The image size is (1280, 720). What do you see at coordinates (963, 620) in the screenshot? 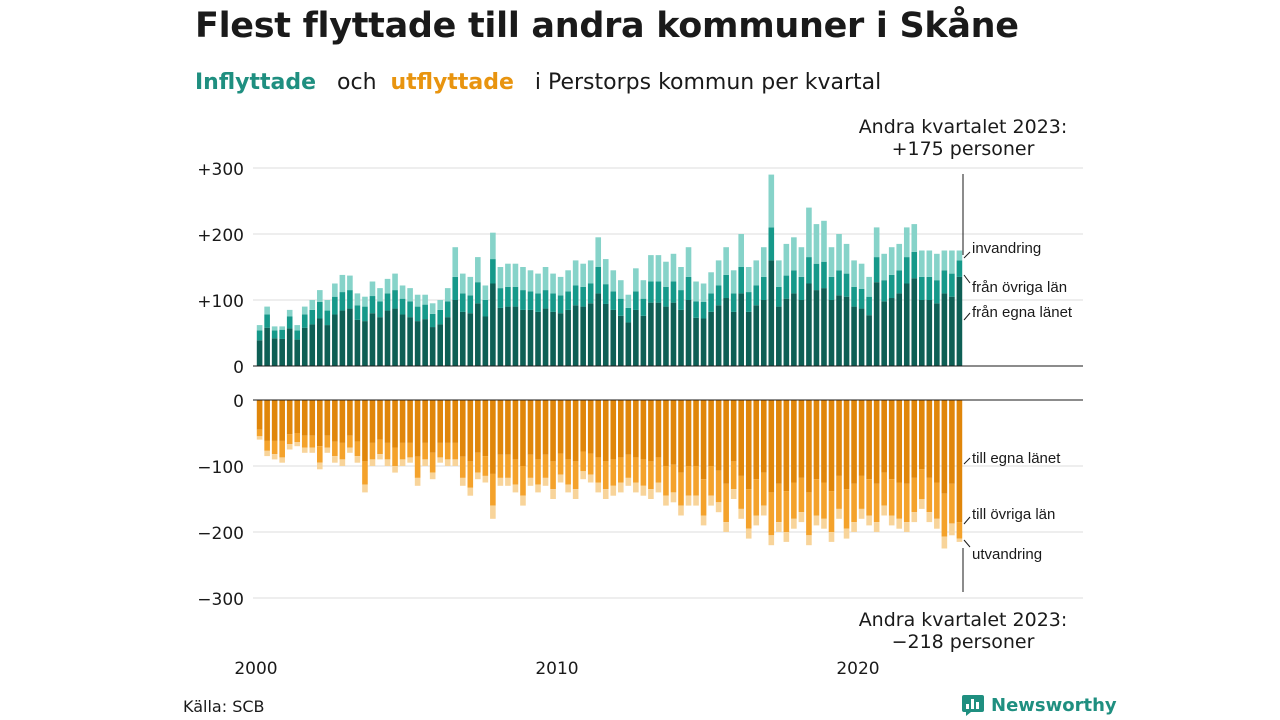
I see `annotation-bottom-line1: Andra kvartalet 2023:` at bounding box center [963, 620].